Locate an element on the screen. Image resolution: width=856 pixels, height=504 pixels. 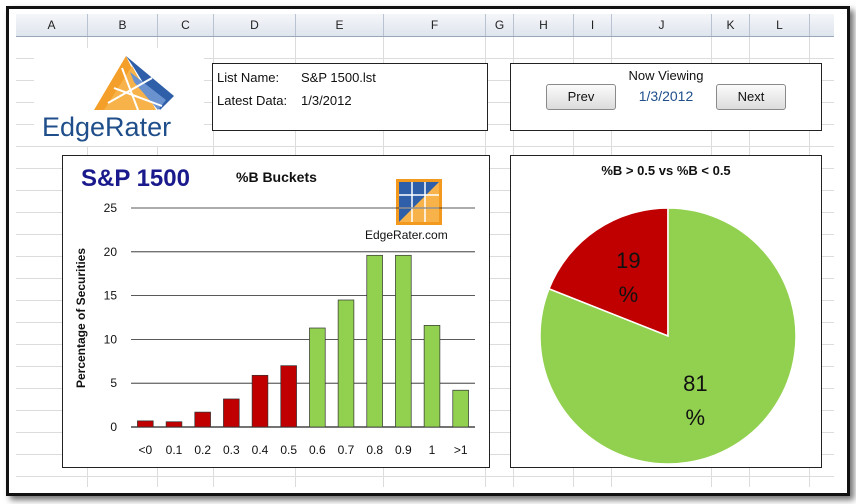
x-tick-label: 0.6 is located at coordinates (317, 450).